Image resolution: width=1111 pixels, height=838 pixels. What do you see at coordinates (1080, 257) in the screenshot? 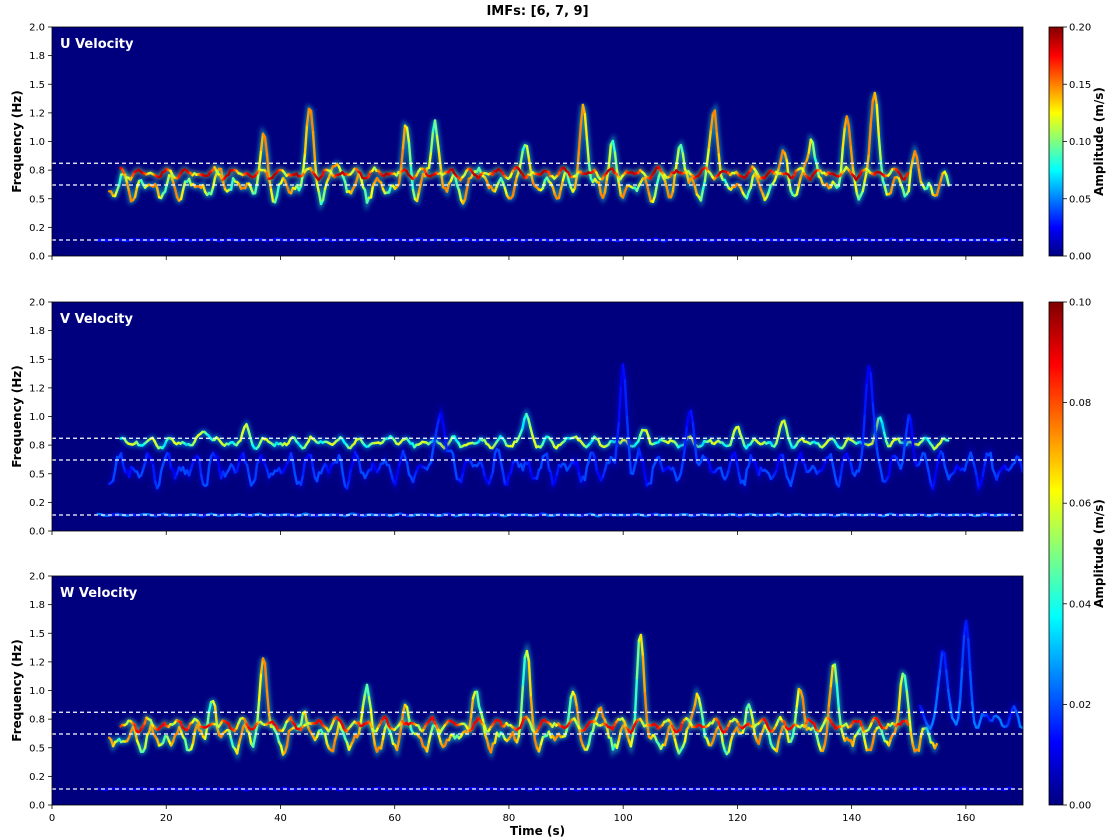
I see `colorbar-tick-label: 0.00` at bounding box center [1080, 257].